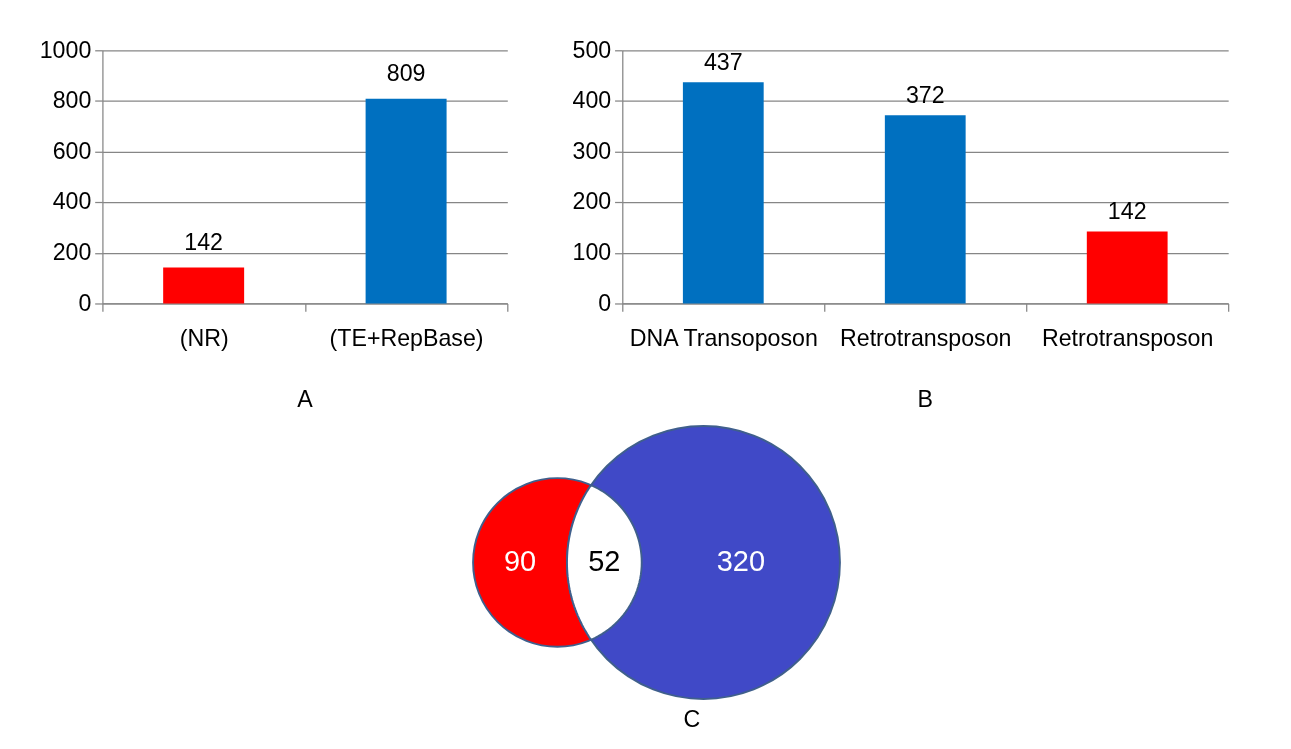 This screenshot has width=1291, height=749. I want to click on text: B, so click(925, 398).